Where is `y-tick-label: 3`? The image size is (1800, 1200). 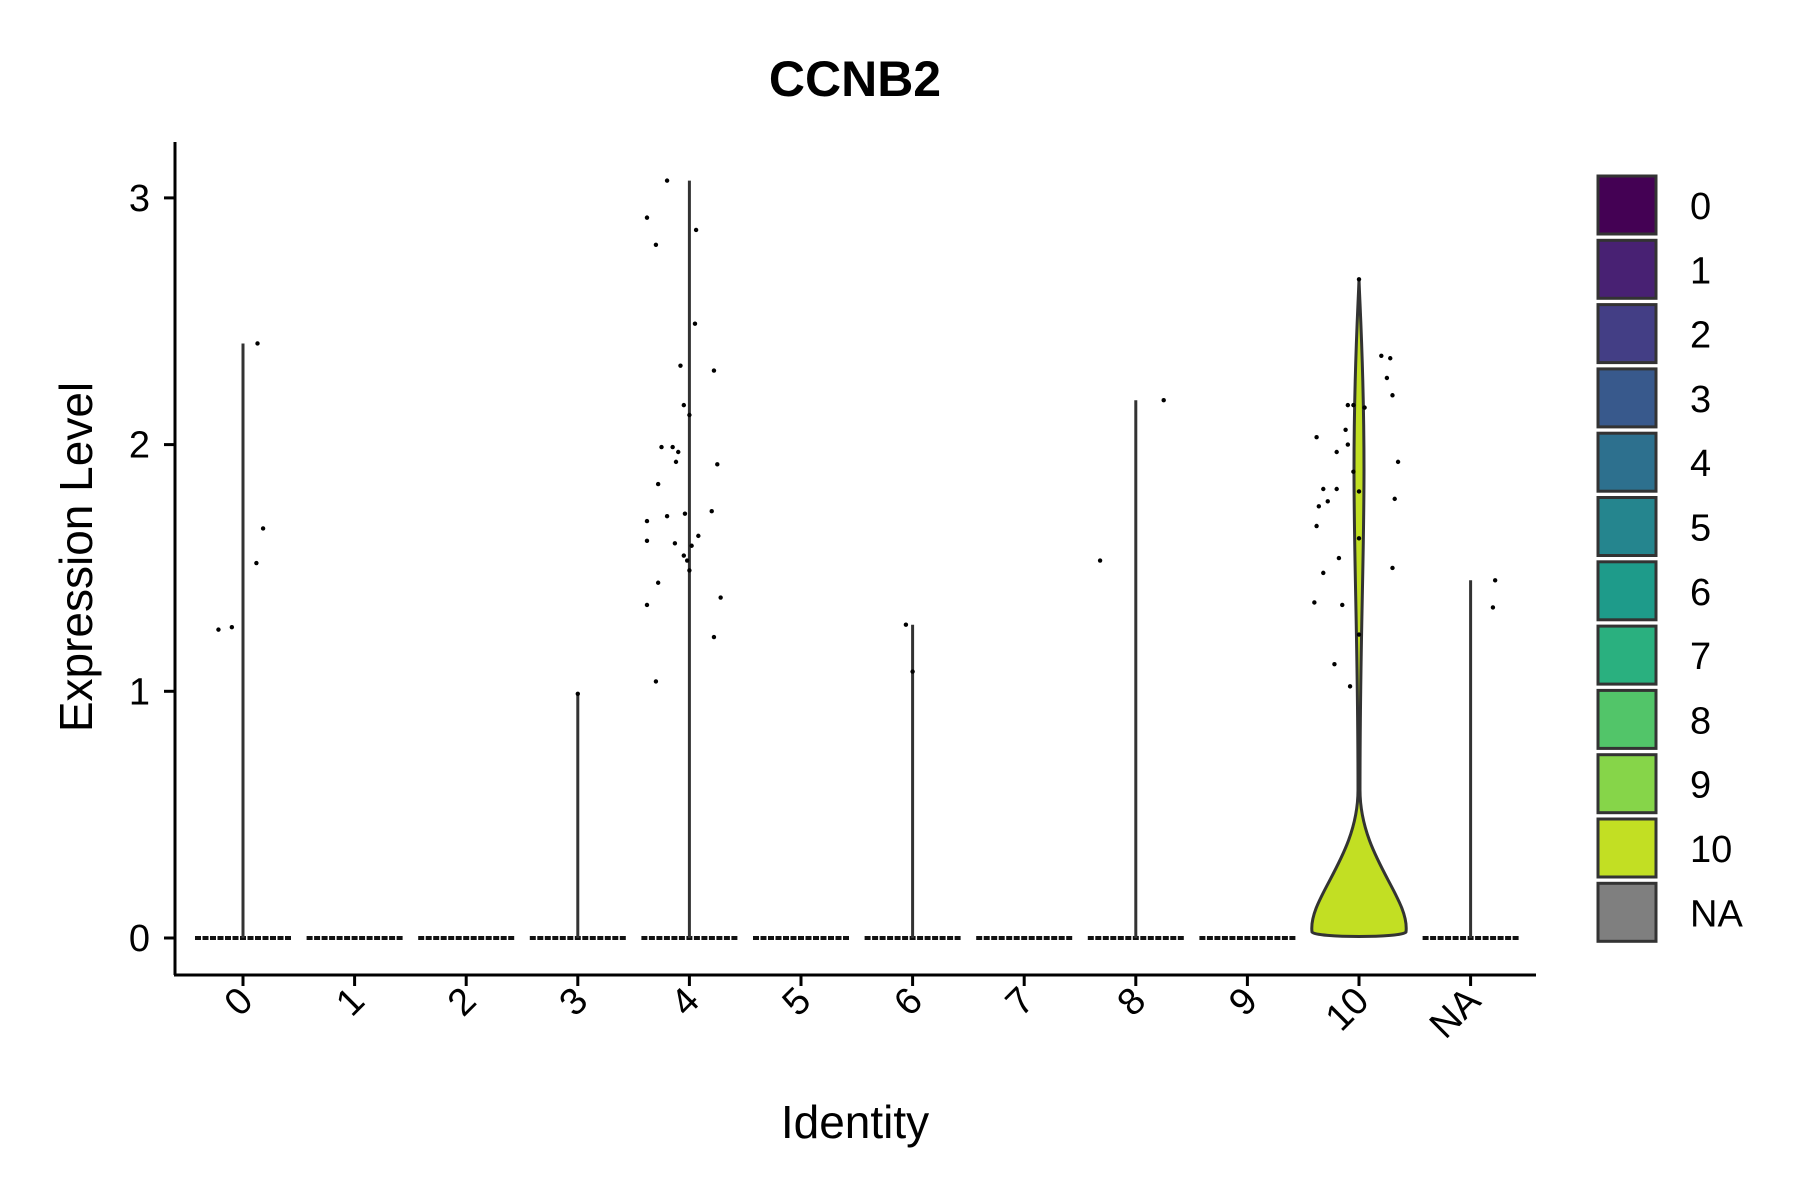
y-tick-label: 3 is located at coordinates (139, 199).